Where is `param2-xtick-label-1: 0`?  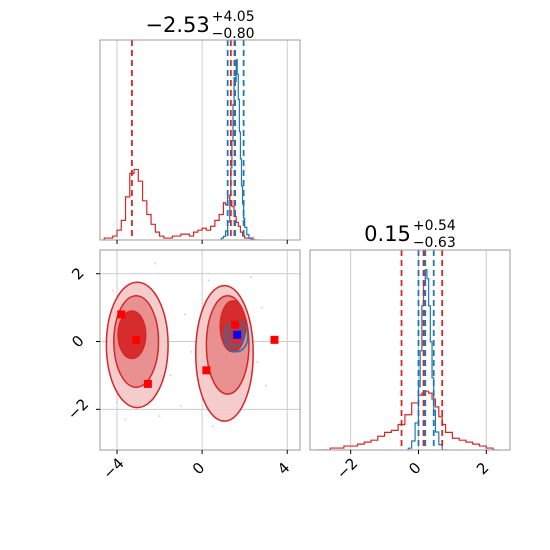
param2-xtick-label-1: 0 is located at coordinates (414, 468).